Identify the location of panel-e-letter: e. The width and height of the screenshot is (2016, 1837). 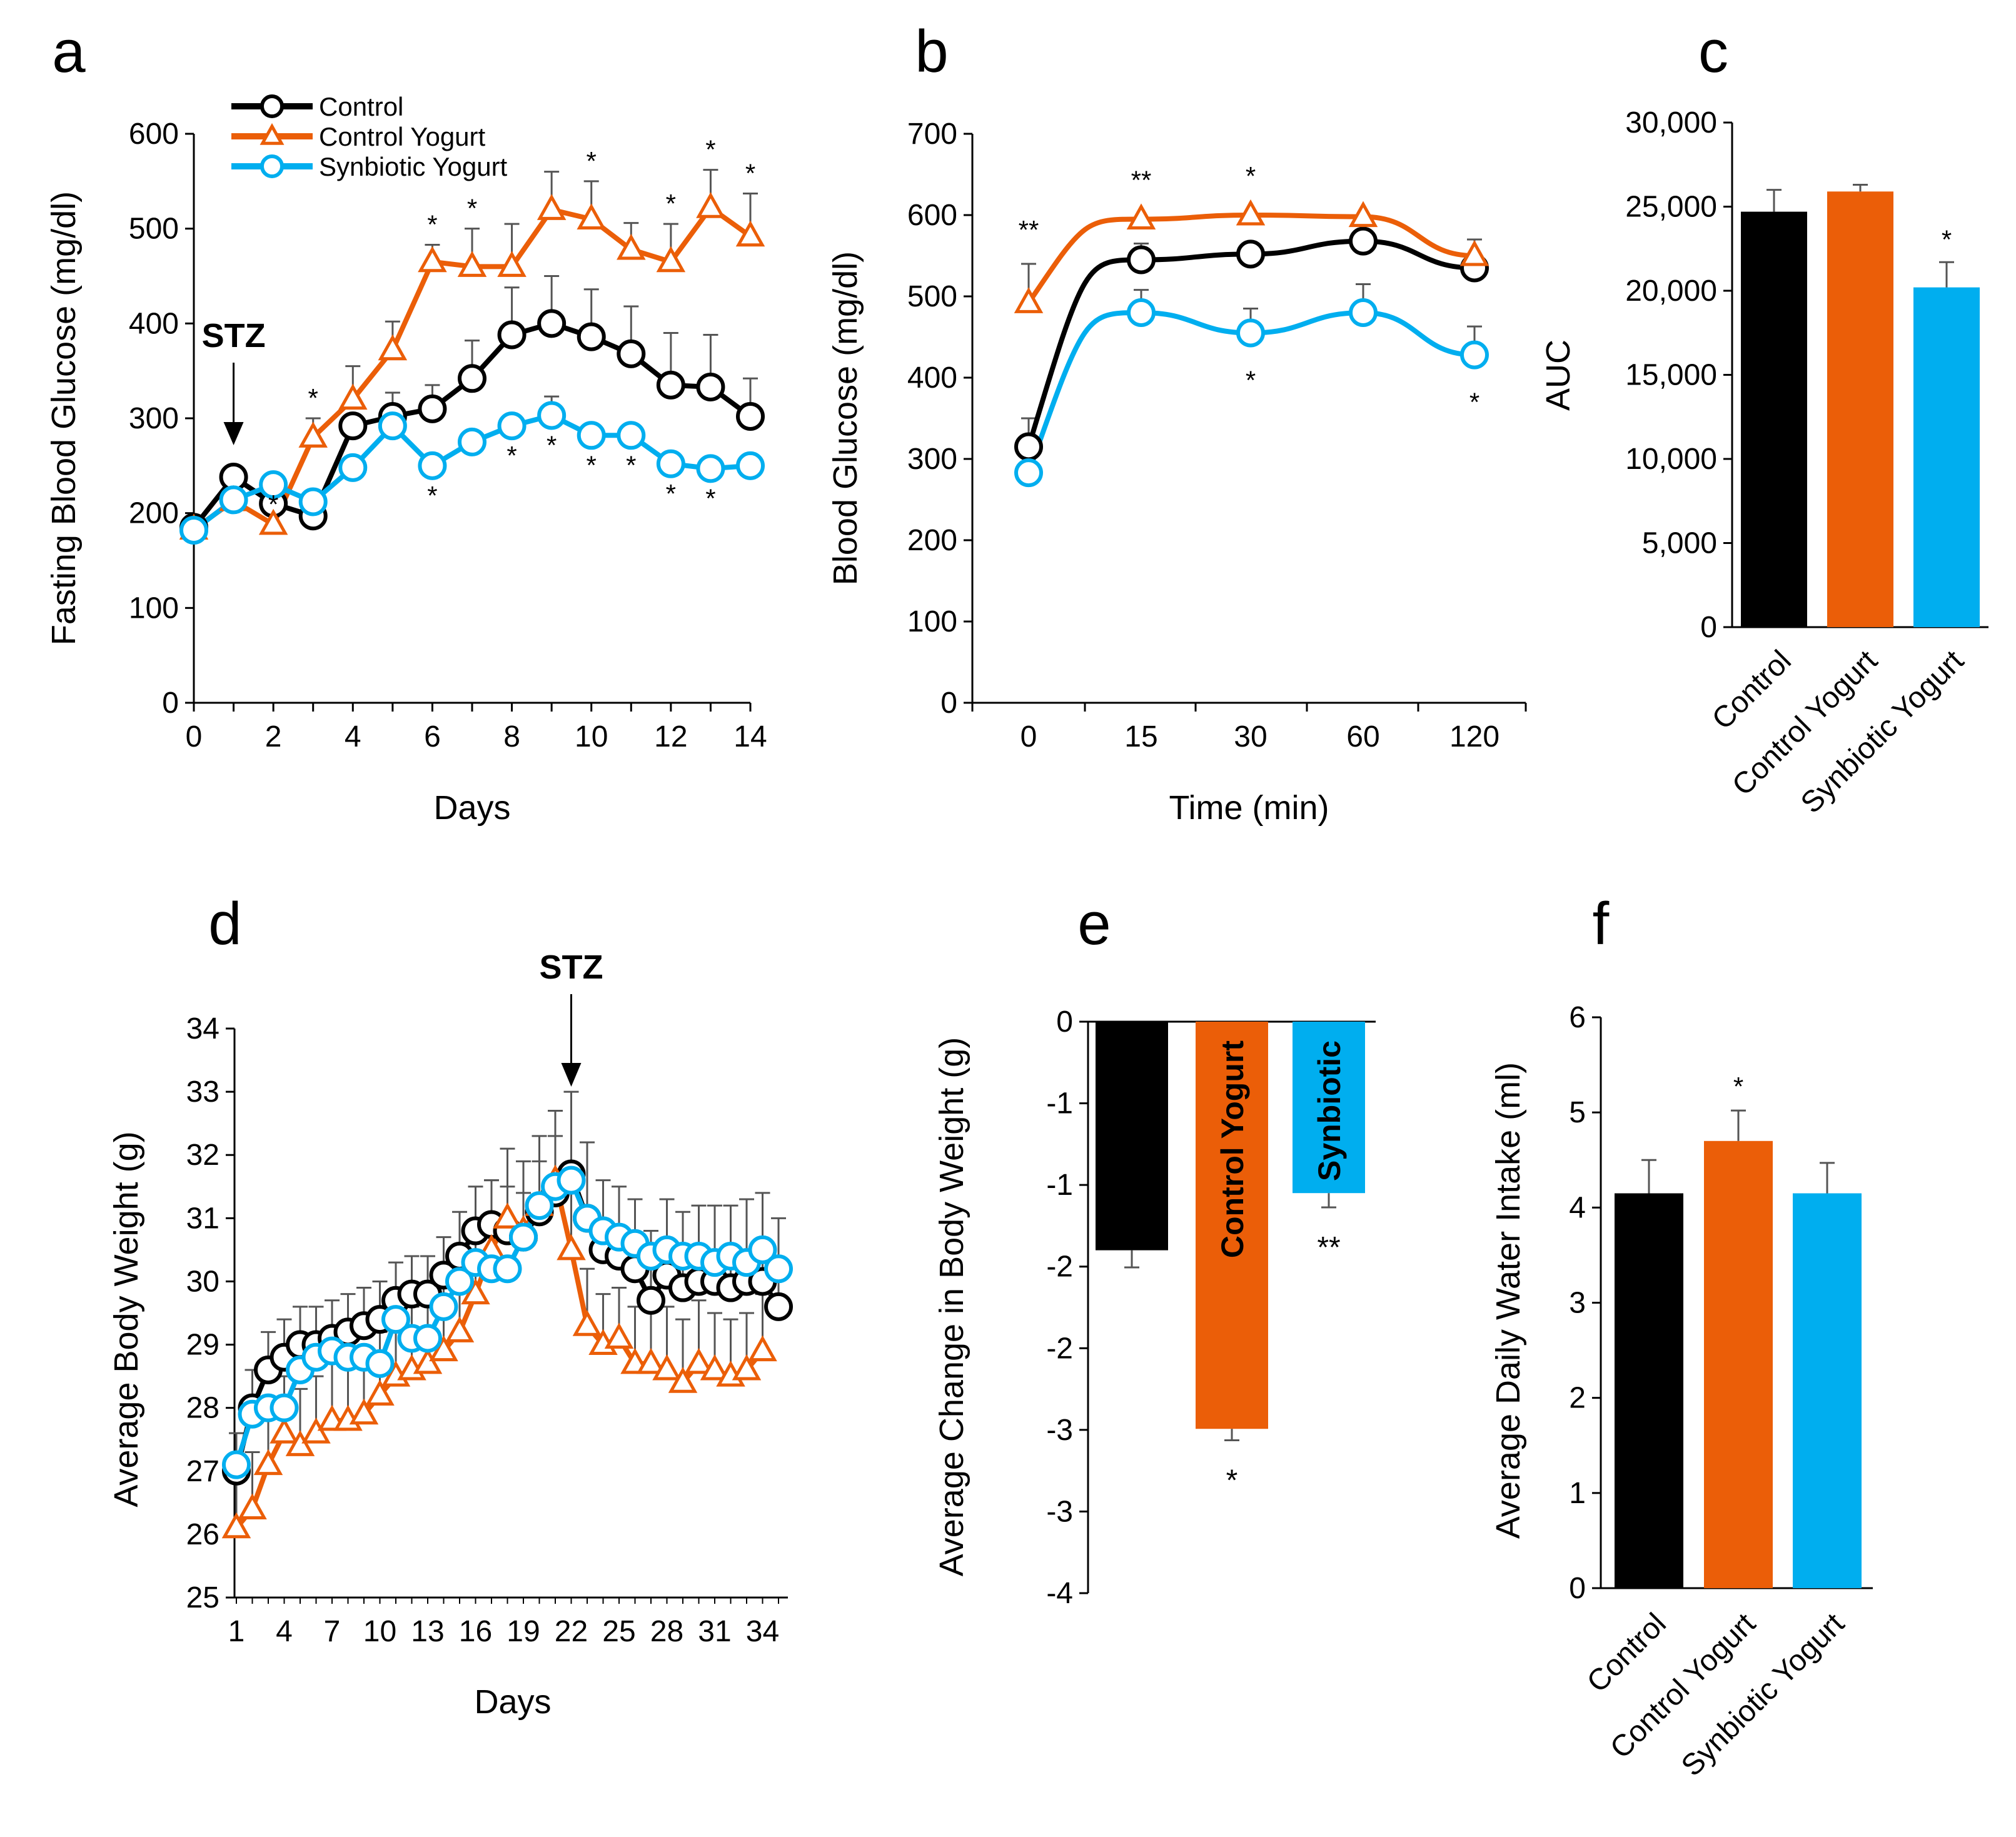
(1094, 923).